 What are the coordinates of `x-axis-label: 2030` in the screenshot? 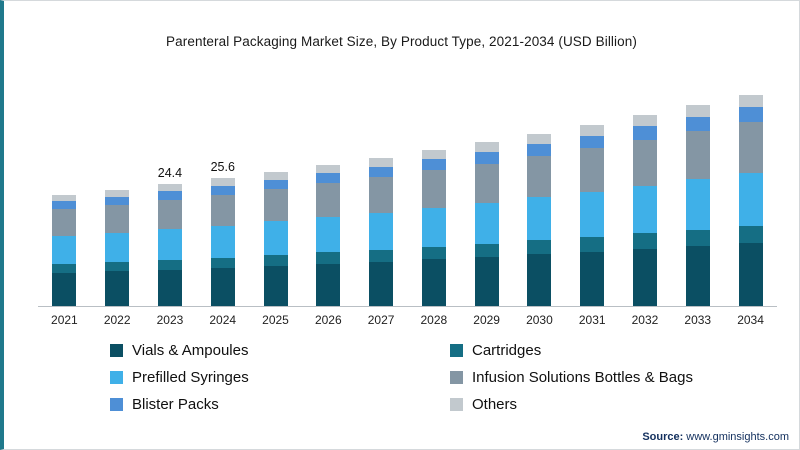 It's located at (539, 320).